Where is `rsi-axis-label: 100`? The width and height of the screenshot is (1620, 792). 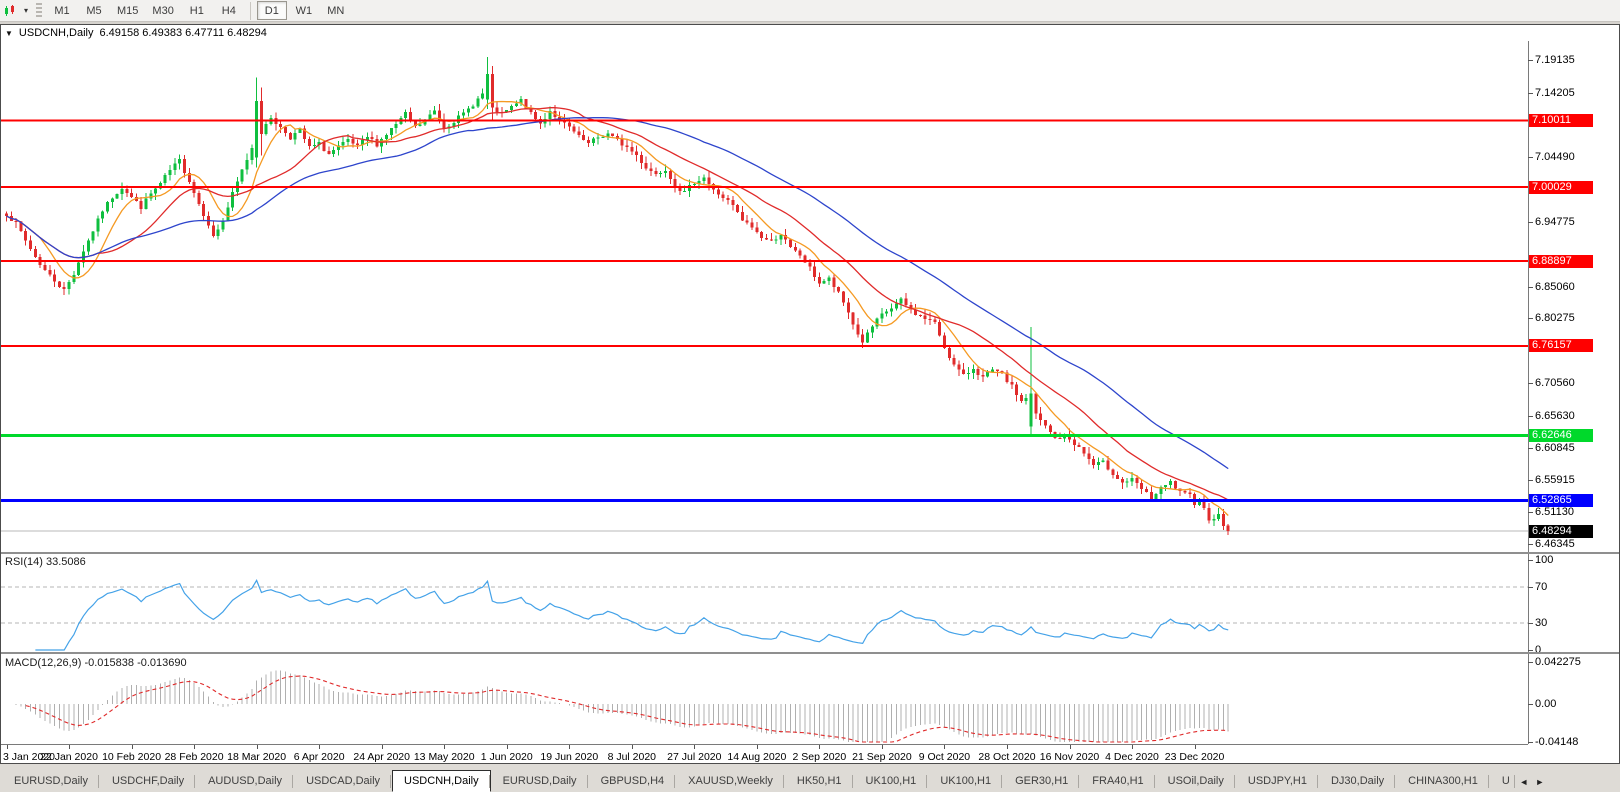 rsi-axis-label: 100 is located at coordinates (1544, 560).